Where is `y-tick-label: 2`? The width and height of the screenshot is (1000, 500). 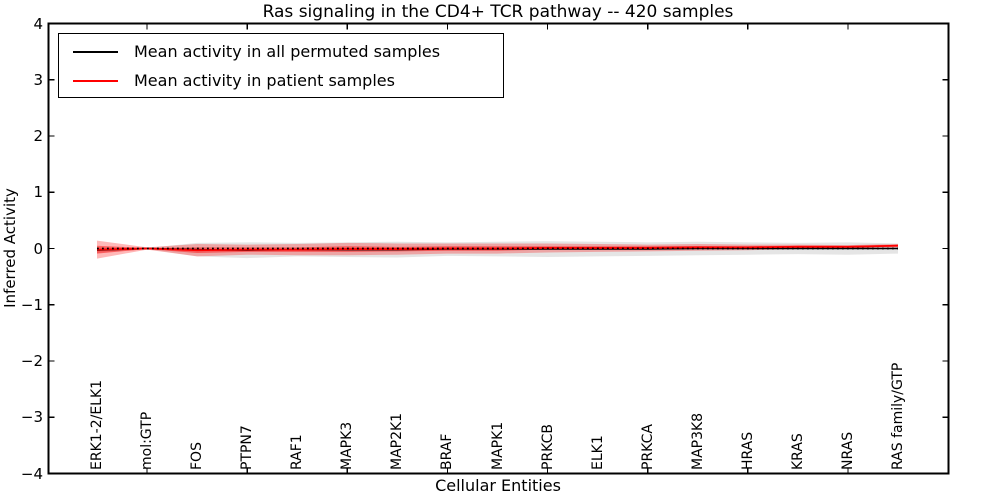 y-tick-label: 2 is located at coordinates (38, 136).